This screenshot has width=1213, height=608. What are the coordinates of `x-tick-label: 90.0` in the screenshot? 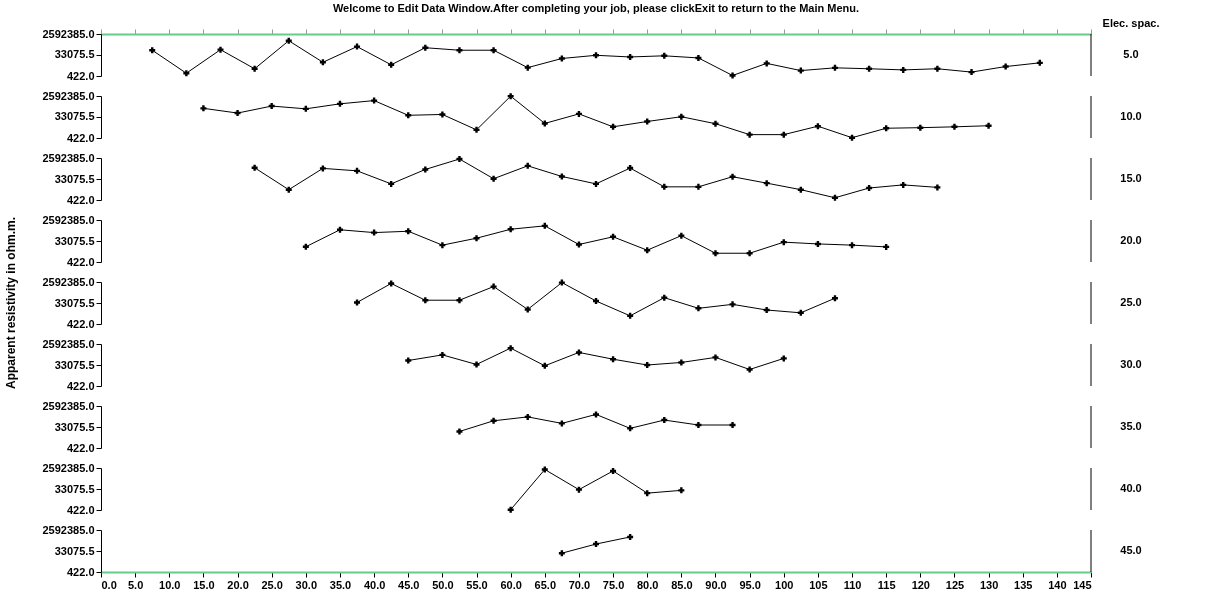 It's located at (716, 584).